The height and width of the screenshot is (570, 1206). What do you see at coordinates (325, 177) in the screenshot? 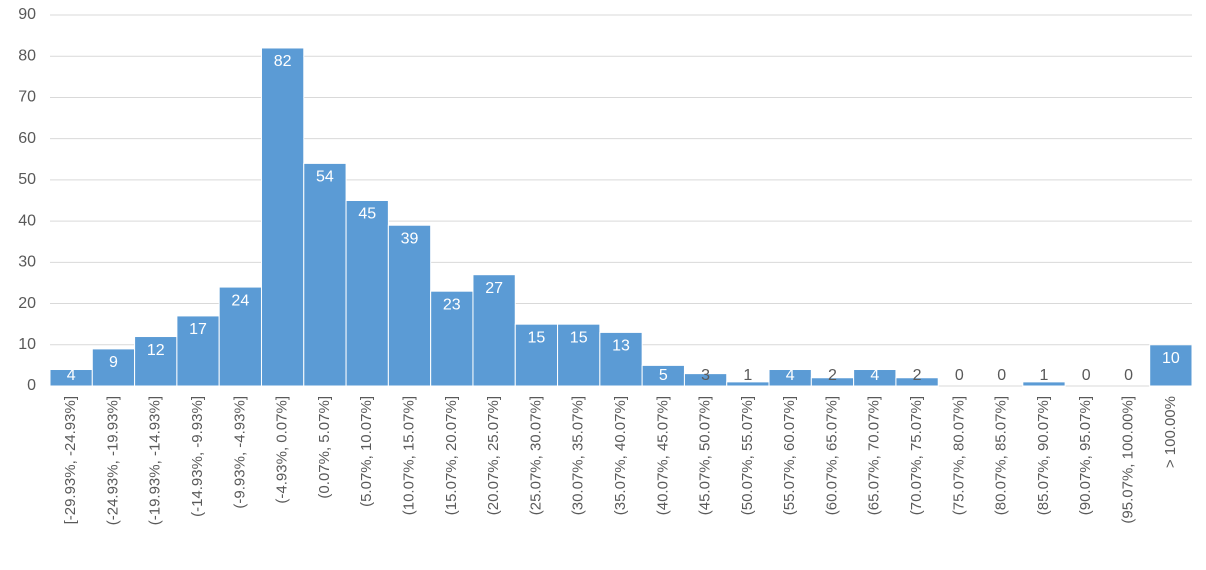
I see `data-label: 54` at bounding box center [325, 177].